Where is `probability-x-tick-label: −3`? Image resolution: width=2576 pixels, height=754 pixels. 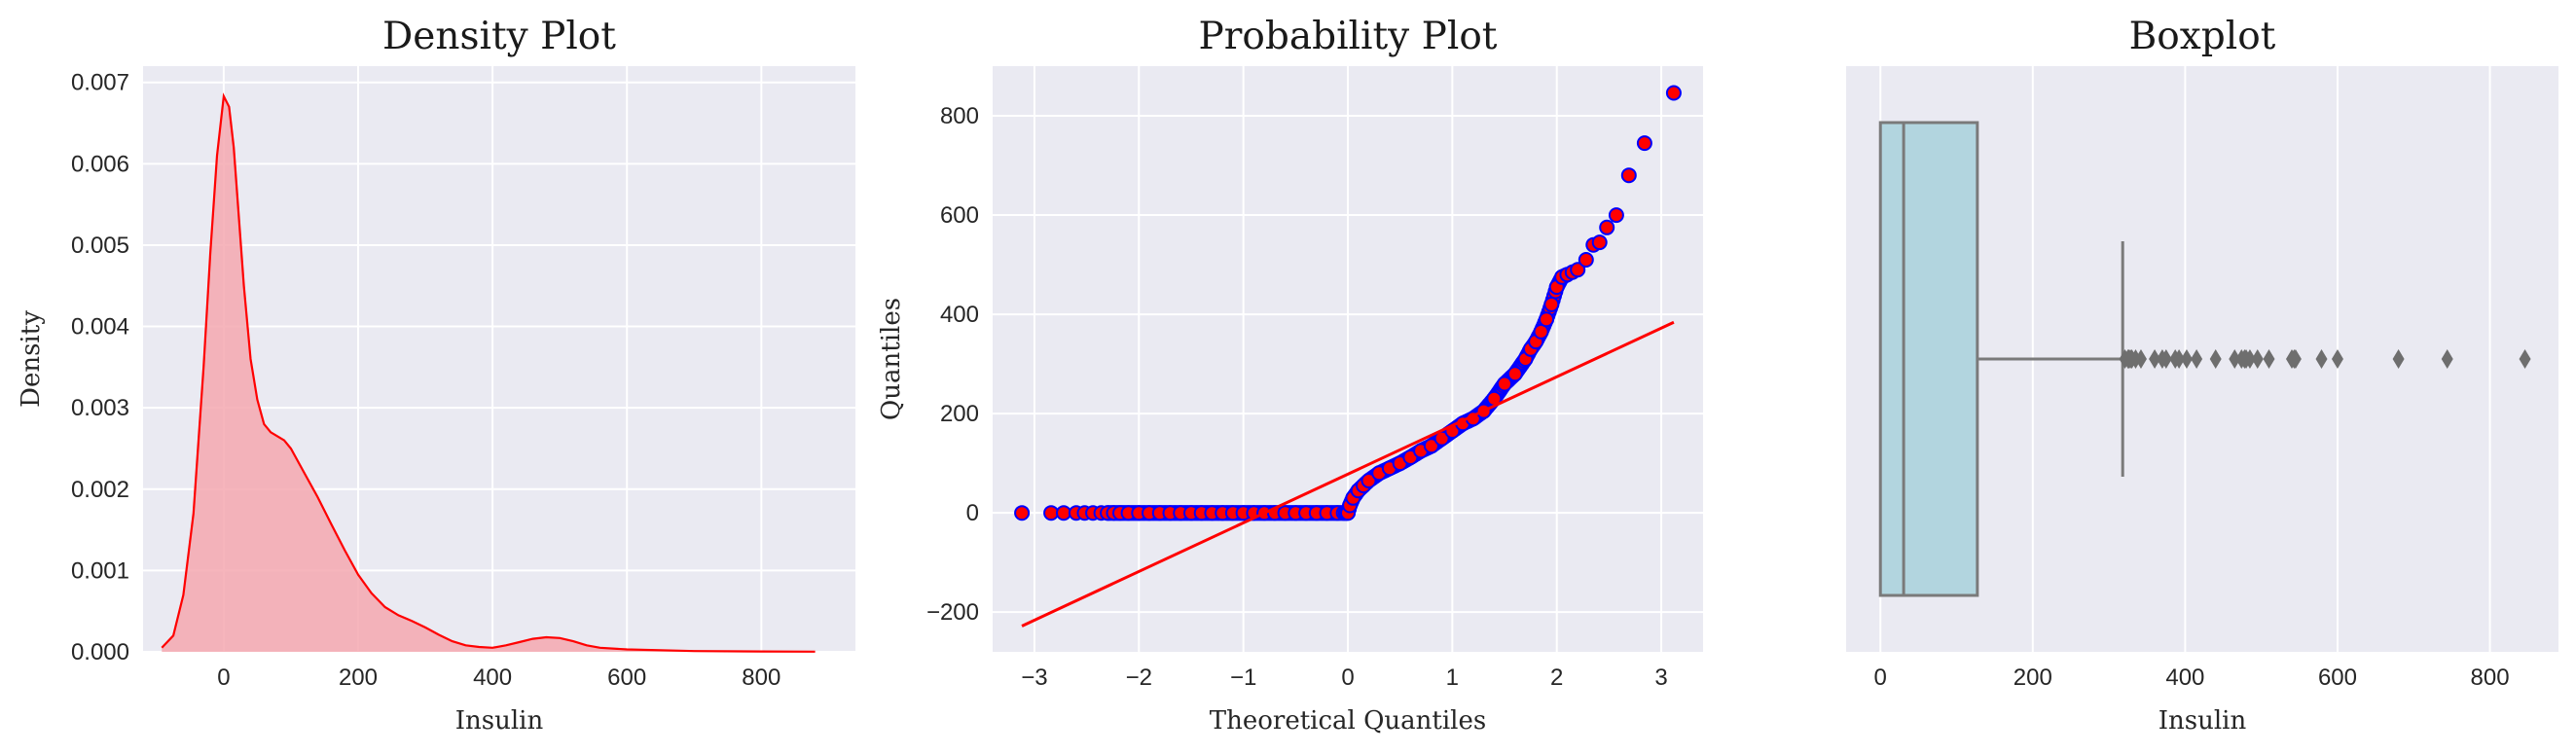 probability-x-tick-label: −3 is located at coordinates (1034, 677).